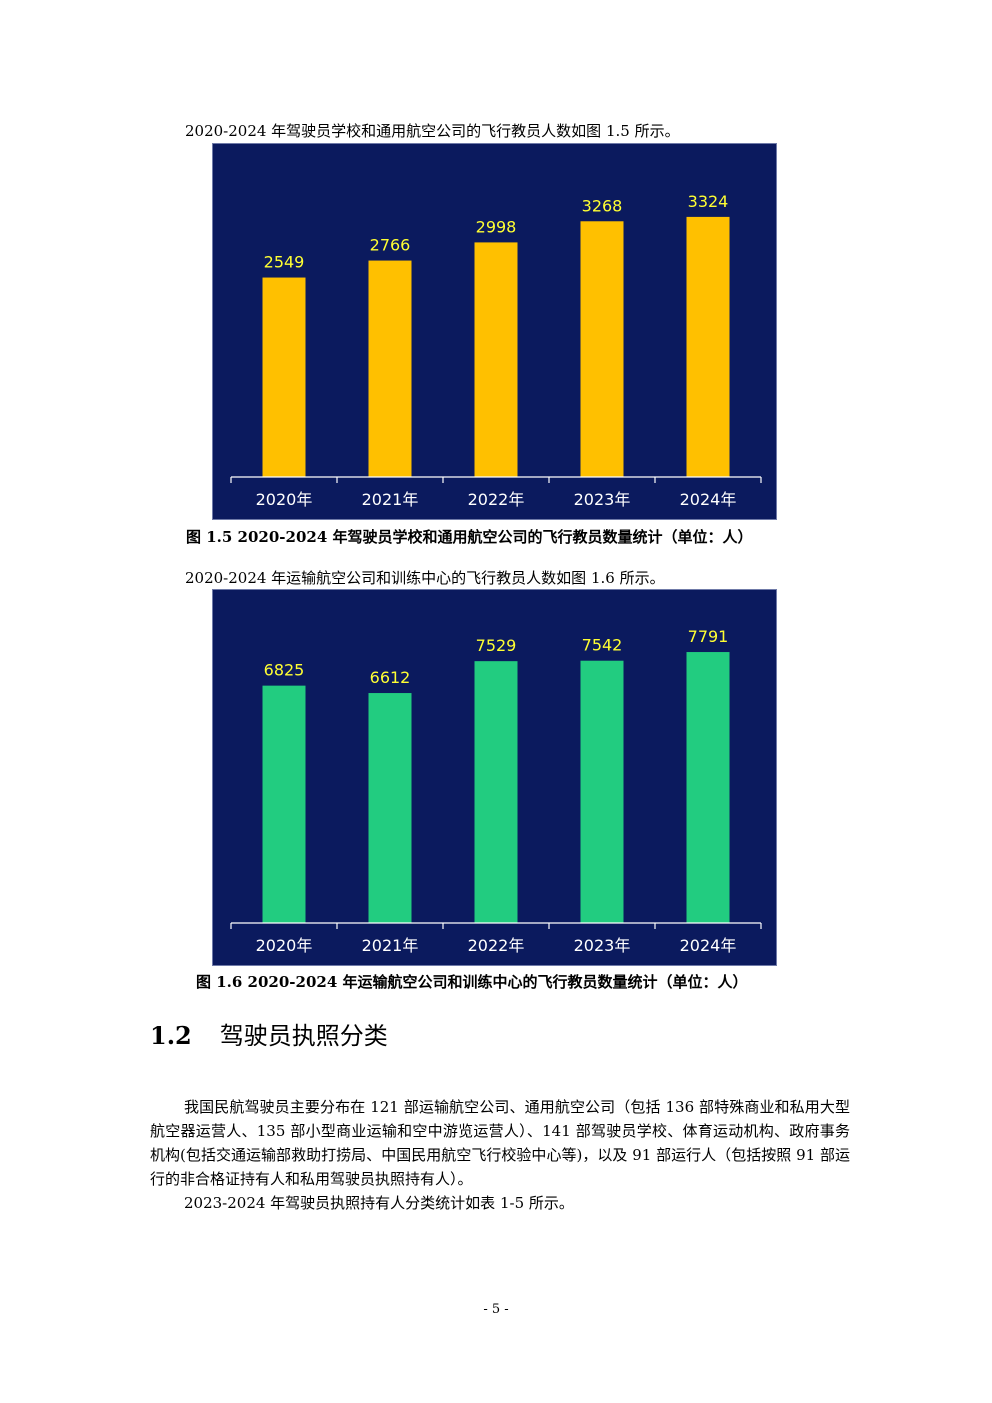  I want to click on chart1-tick-label-2: 2022年, so click(496, 499).